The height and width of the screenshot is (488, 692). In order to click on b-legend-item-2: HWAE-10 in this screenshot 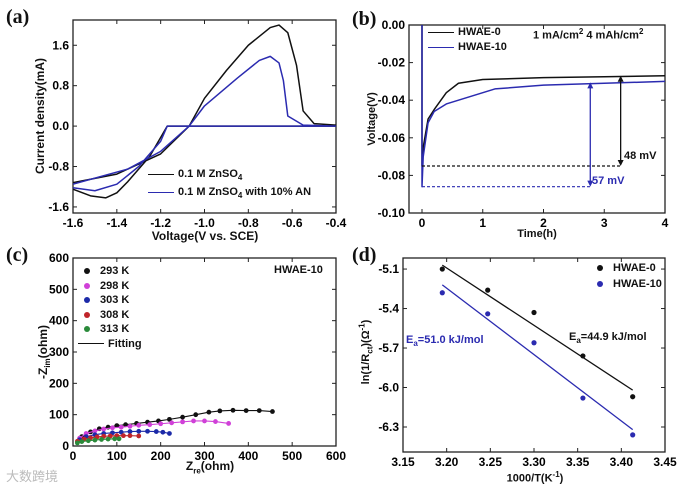, I will do `click(467, 47)`.